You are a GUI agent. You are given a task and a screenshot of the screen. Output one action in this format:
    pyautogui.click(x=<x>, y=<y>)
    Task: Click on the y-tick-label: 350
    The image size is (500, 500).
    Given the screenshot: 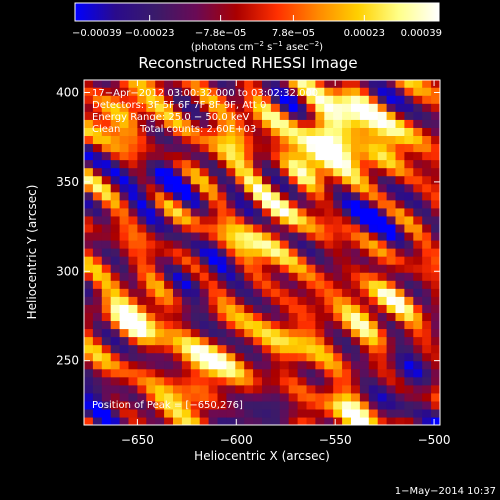 What is the action you would take?
    pyautogui.click(x=67, y=182)
    